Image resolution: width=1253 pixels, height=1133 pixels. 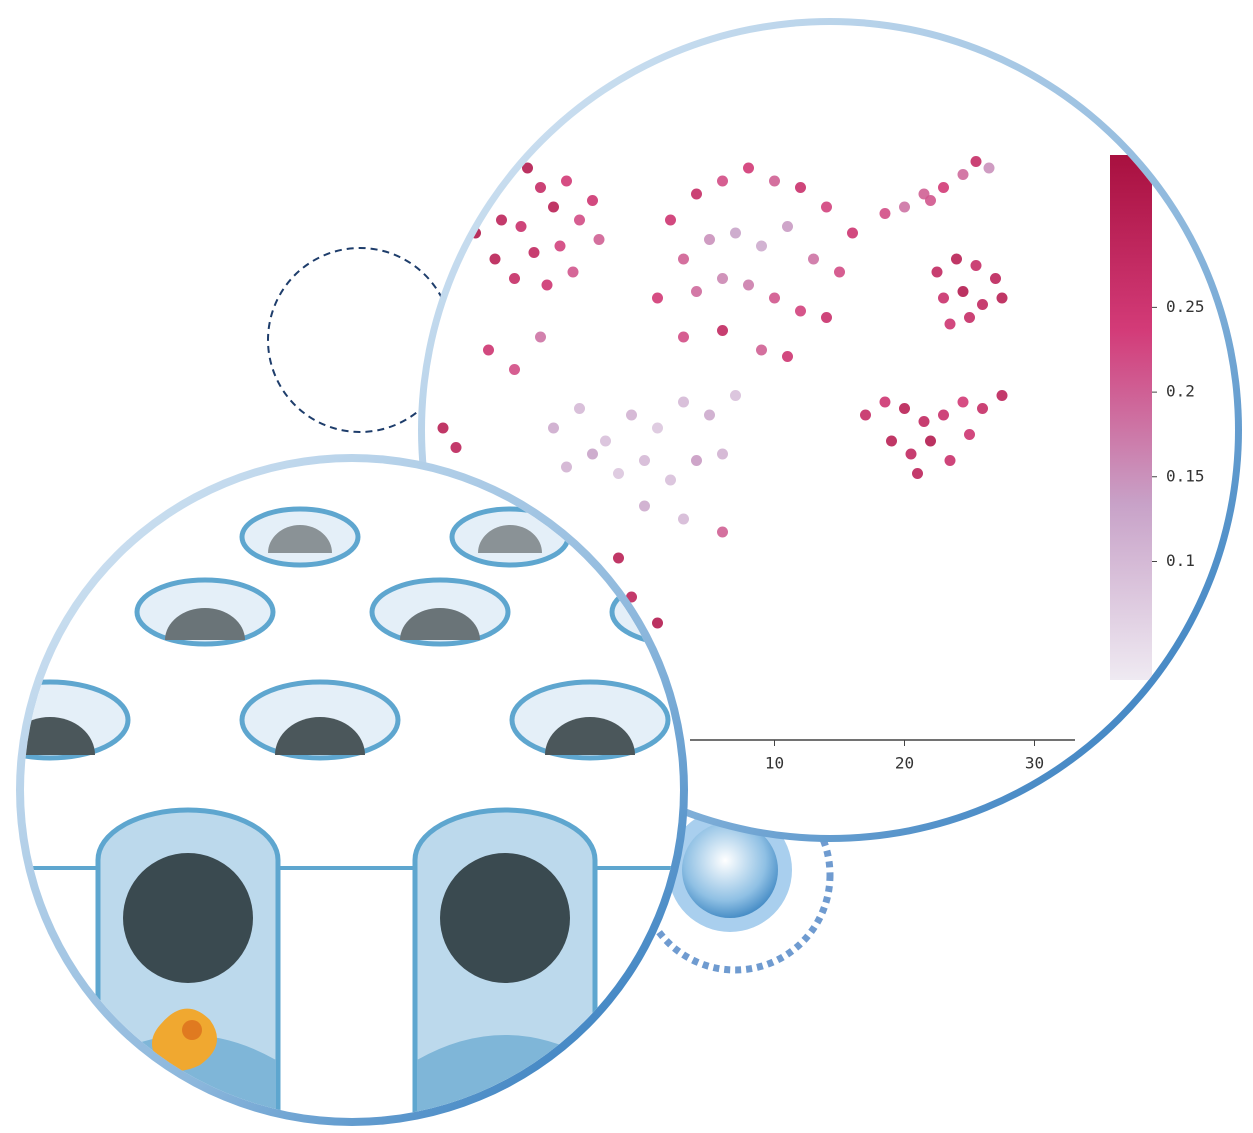 I want to click on x-tick-label: 10, so click(x=774, y=763).